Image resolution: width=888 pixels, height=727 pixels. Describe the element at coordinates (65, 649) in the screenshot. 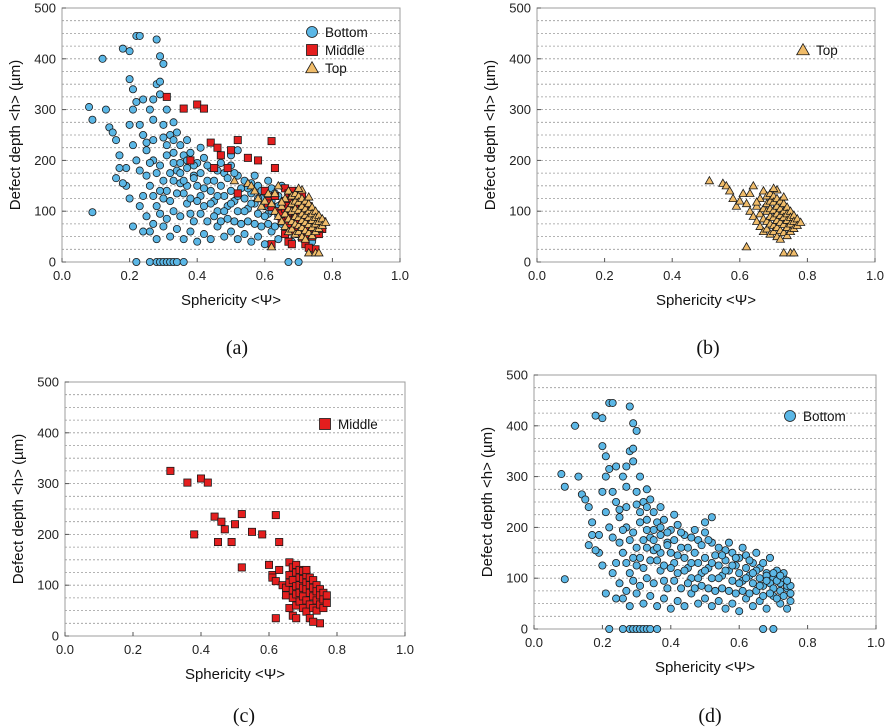

I see `x-tick-label: 0.0` at that location.